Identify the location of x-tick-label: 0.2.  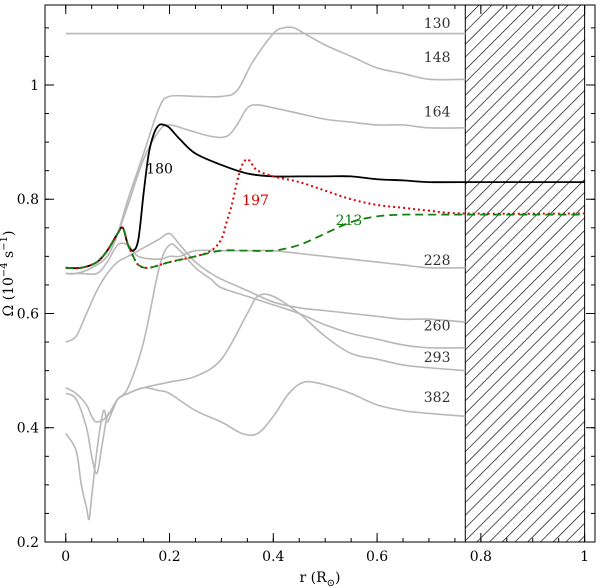
(169, 557).